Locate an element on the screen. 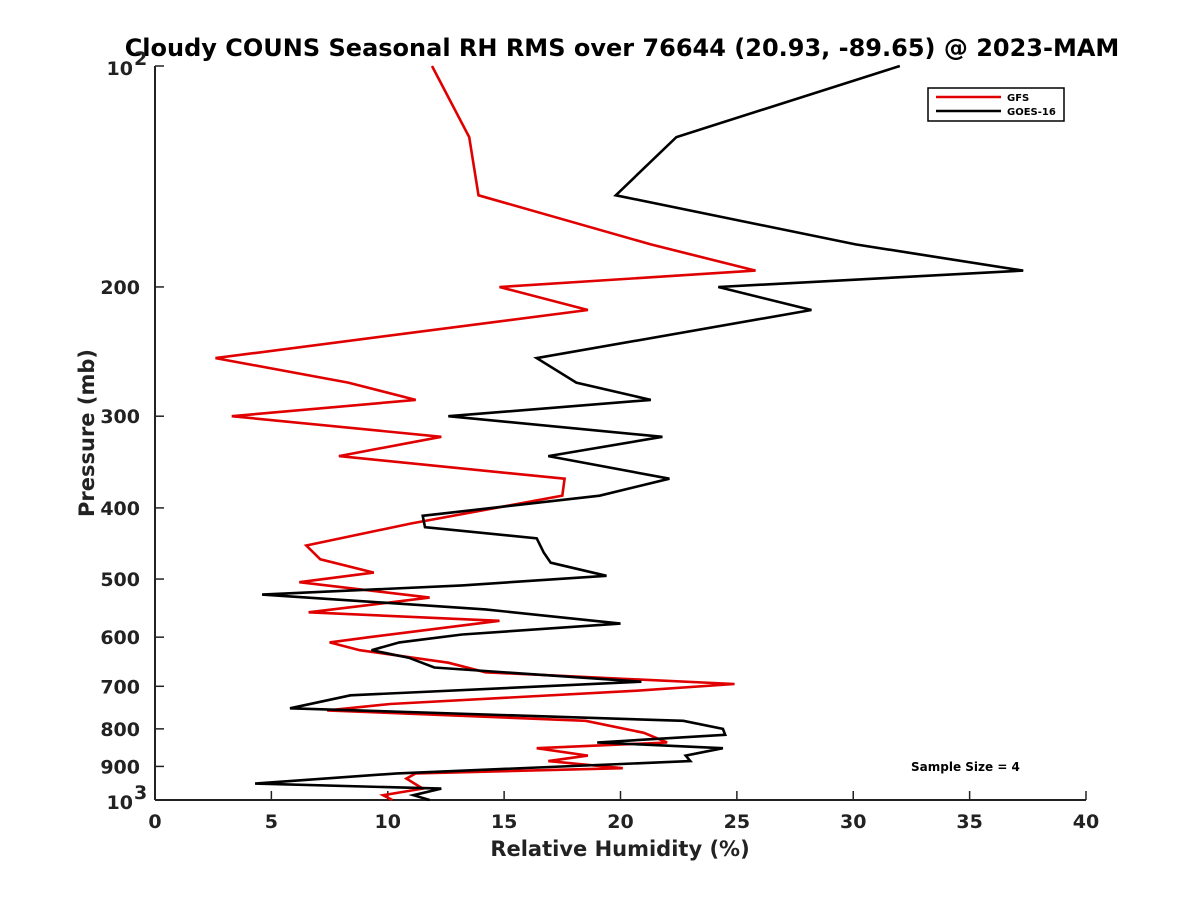  y-tick-label: 500 is located at coordinates (120, 580).